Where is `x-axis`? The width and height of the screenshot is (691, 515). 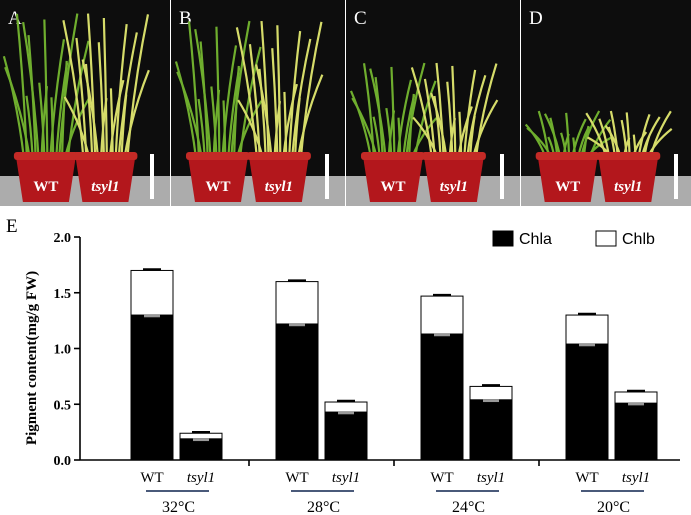
x-axis is located at coordinates (380, 462).